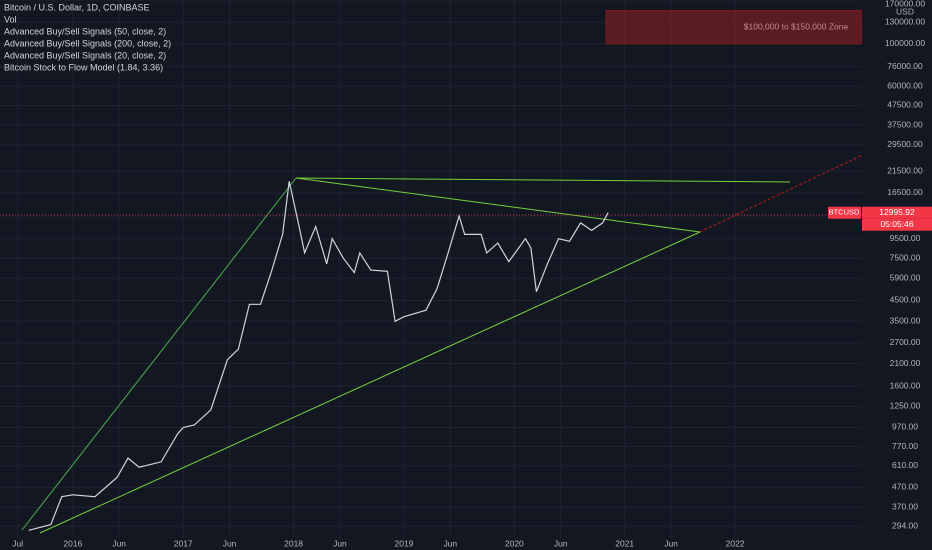  Describe the element at coordinates (905, 124) in the screenshot. I see `y-tick-label: 37500.00` at that location.